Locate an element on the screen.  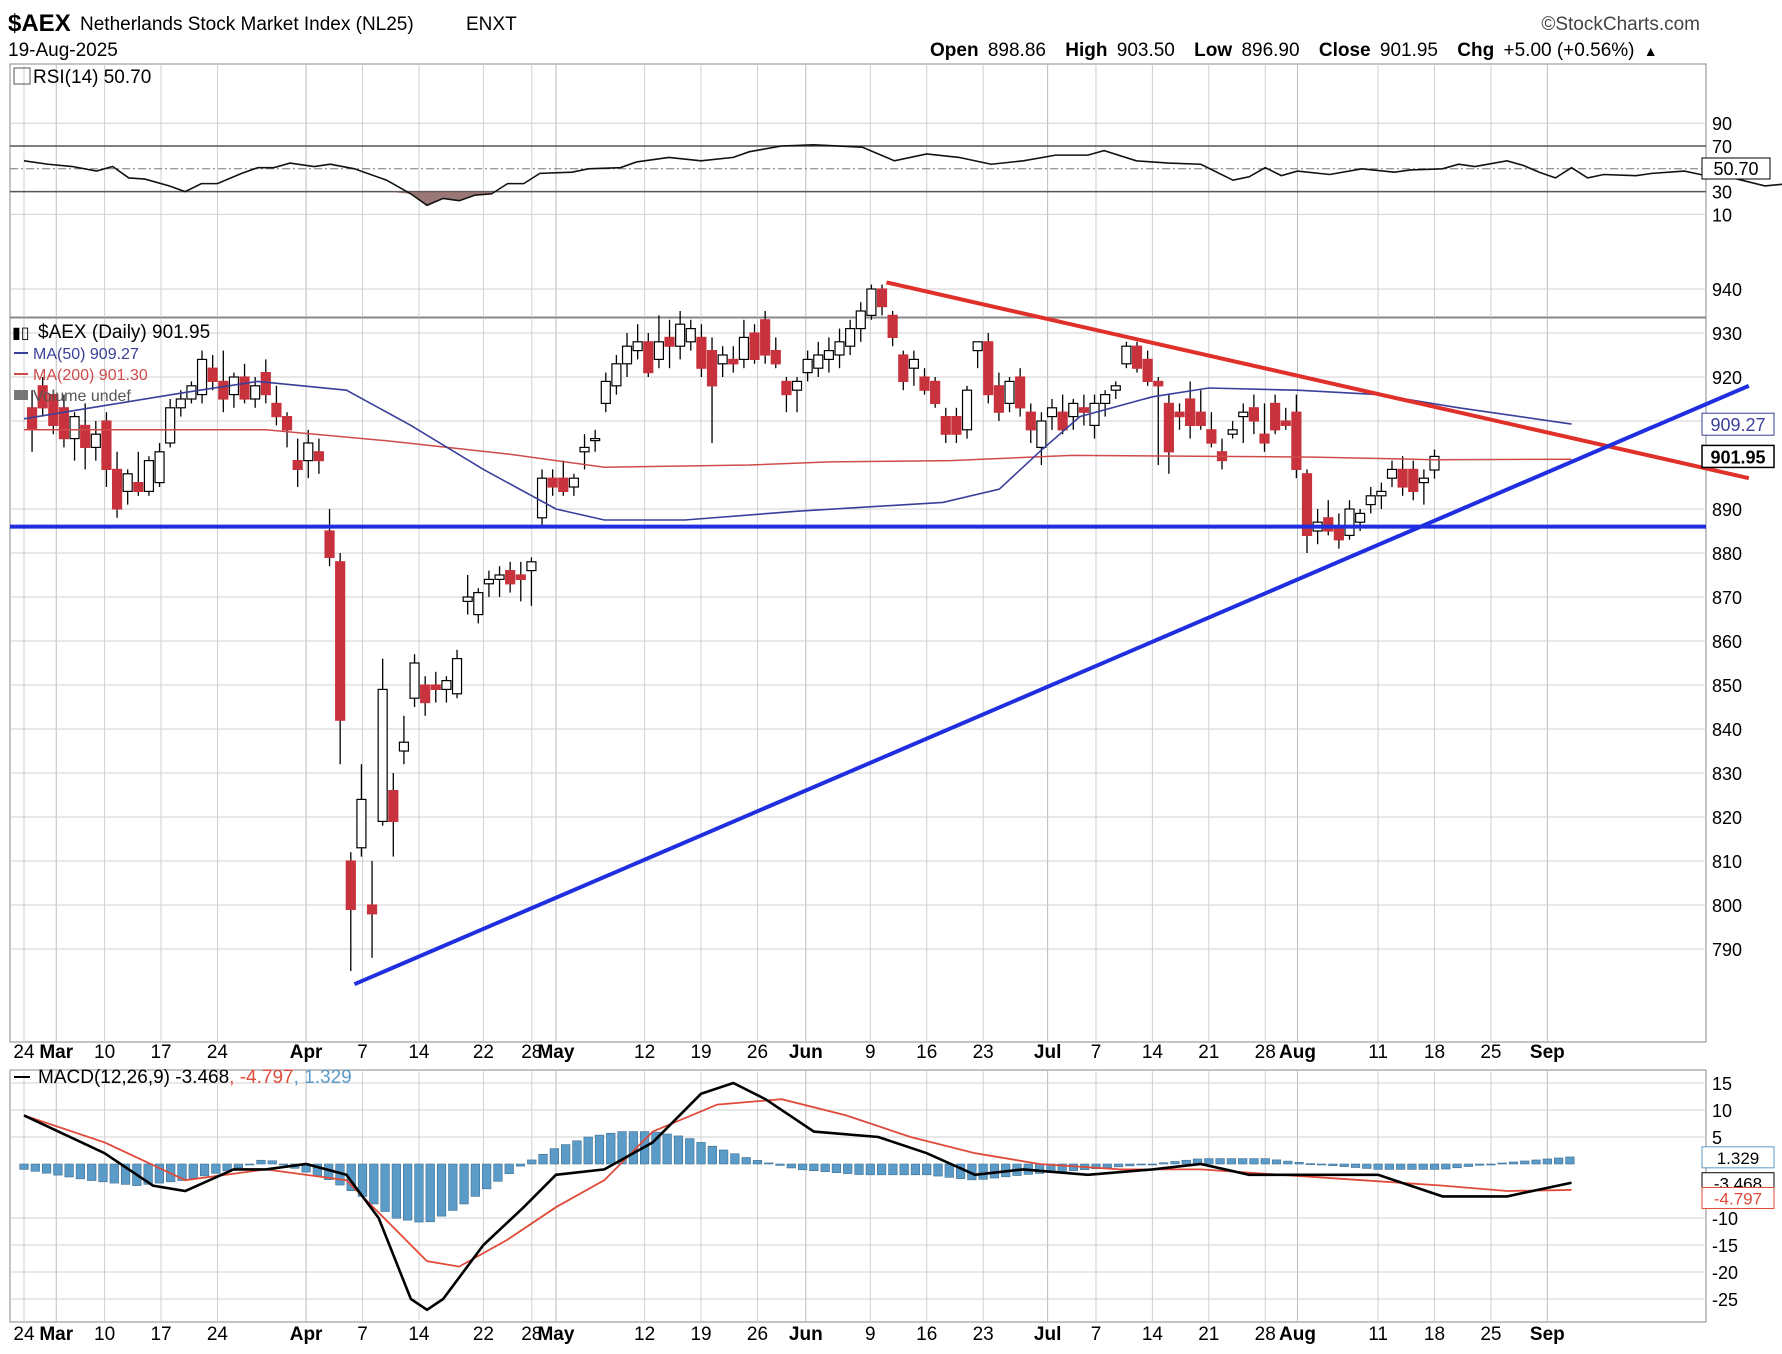
price-x-tick-label: Jul is located at coordinates (1047, 1052).